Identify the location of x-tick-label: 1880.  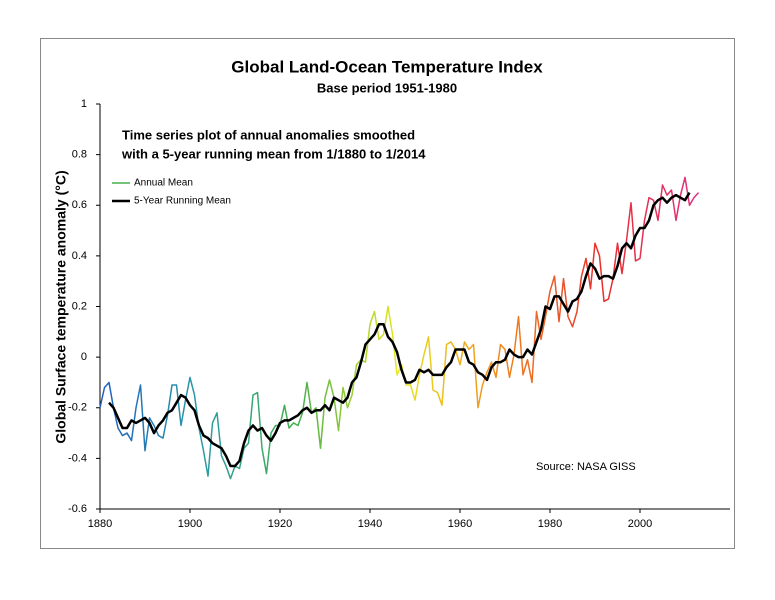
(100, 524).